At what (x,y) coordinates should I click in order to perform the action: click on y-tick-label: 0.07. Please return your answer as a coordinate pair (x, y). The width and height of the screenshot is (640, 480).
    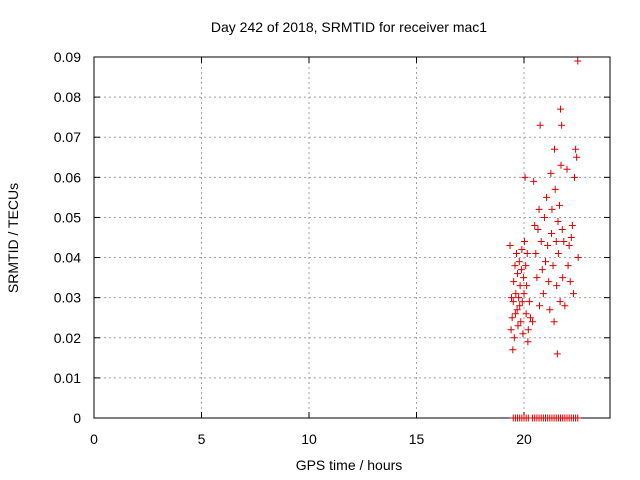
    Looking at the image, I should click on (67, 137).